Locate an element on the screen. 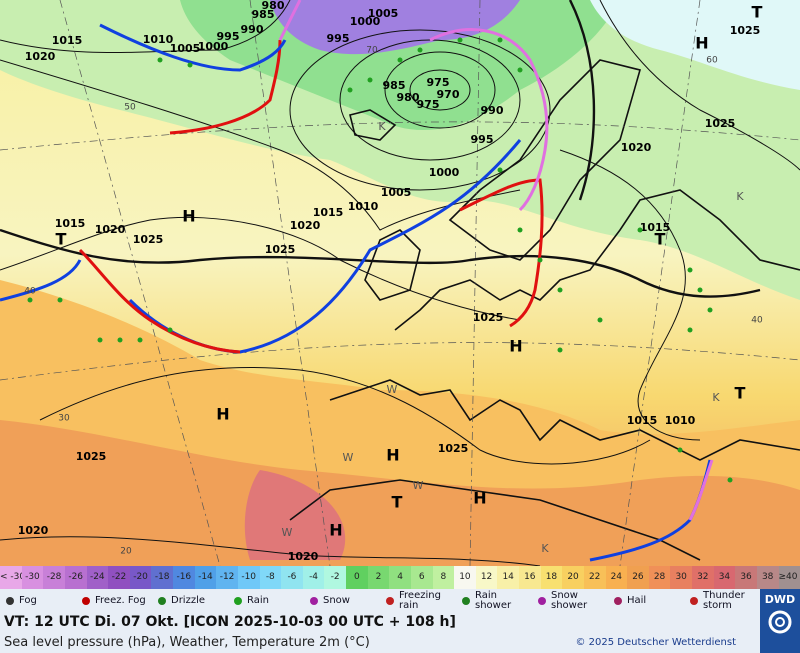 The height and width of the screenshot is (653, 800). scale-cell: 36 is located at coordinates (746, 577).